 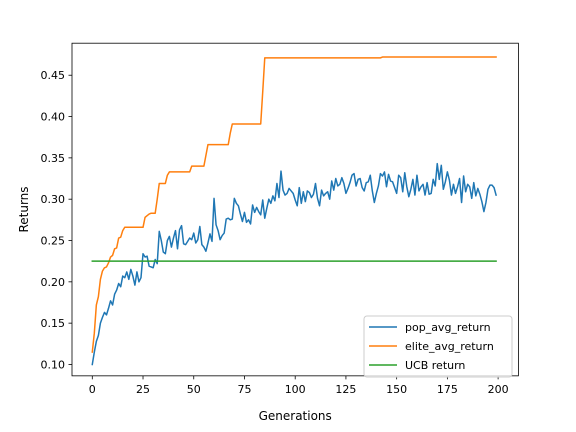 I want to click on y-tick-label: 0.20, so click(x=53, y=282).